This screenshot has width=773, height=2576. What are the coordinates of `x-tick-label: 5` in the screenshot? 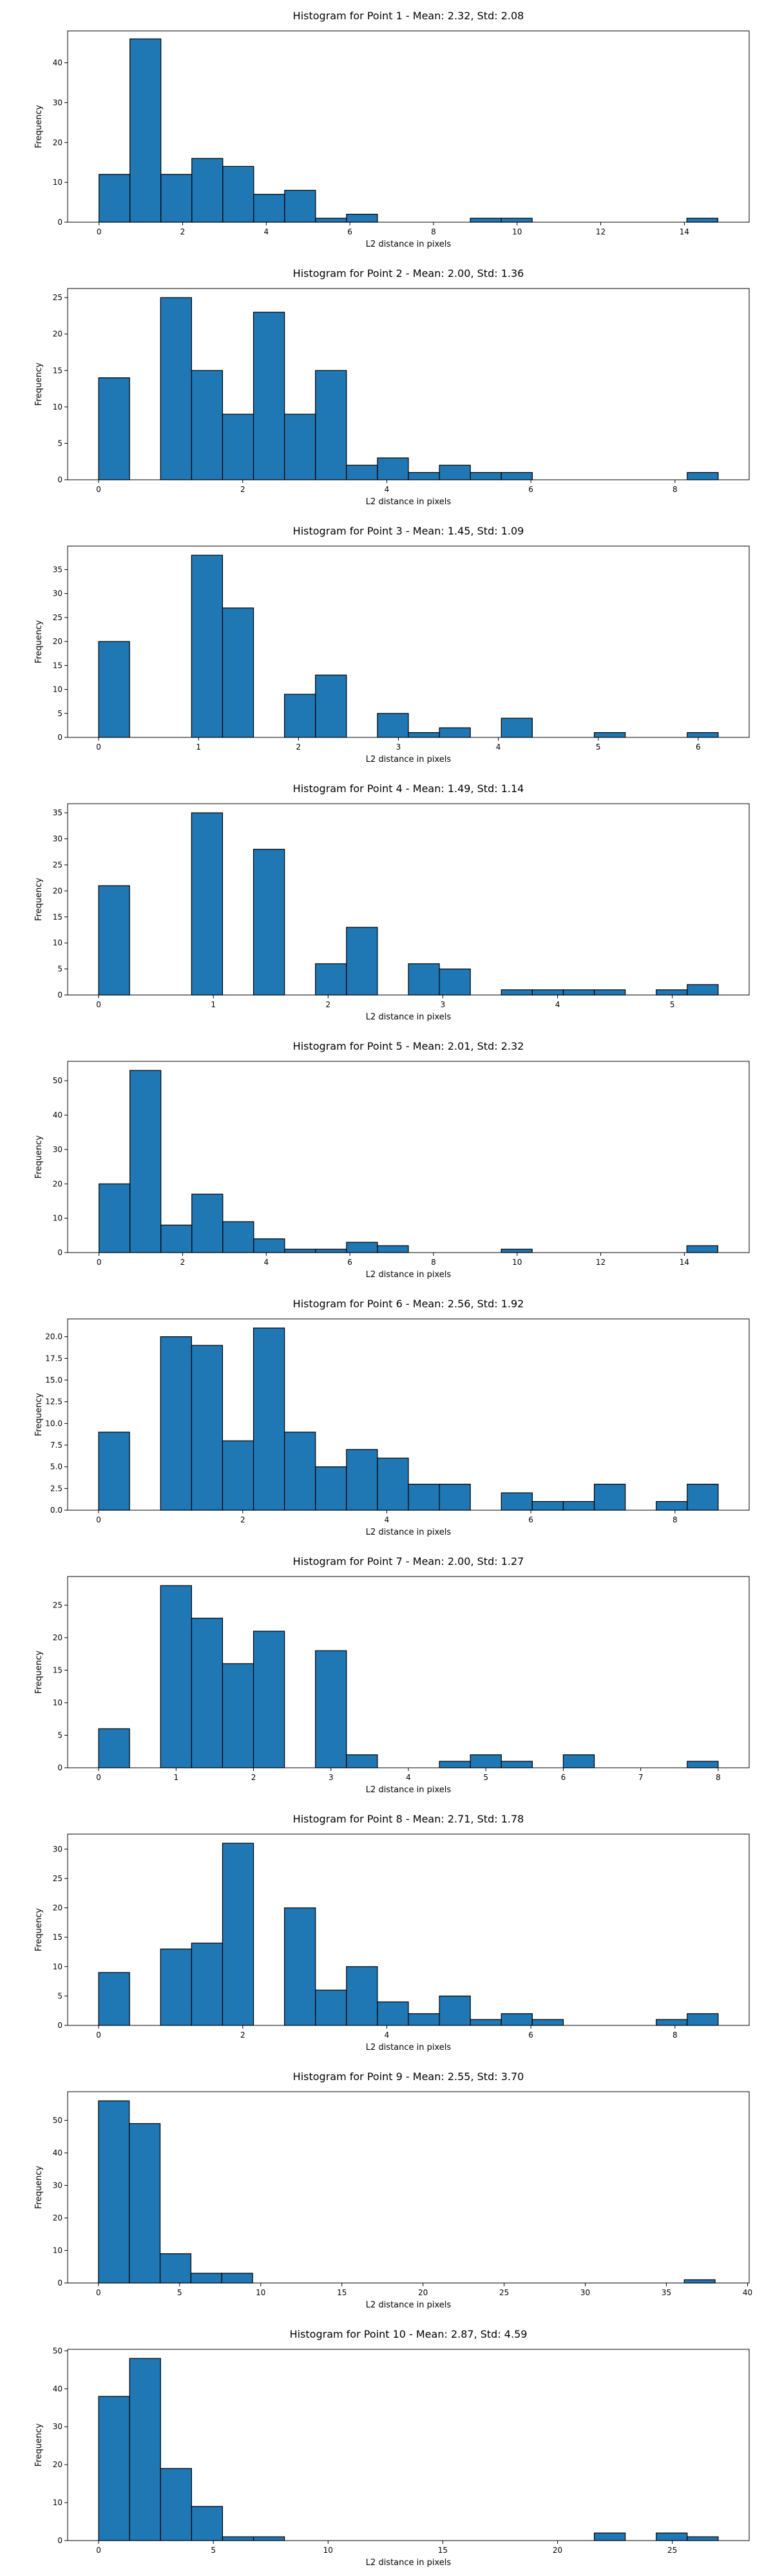 It's located at (213, 2551).